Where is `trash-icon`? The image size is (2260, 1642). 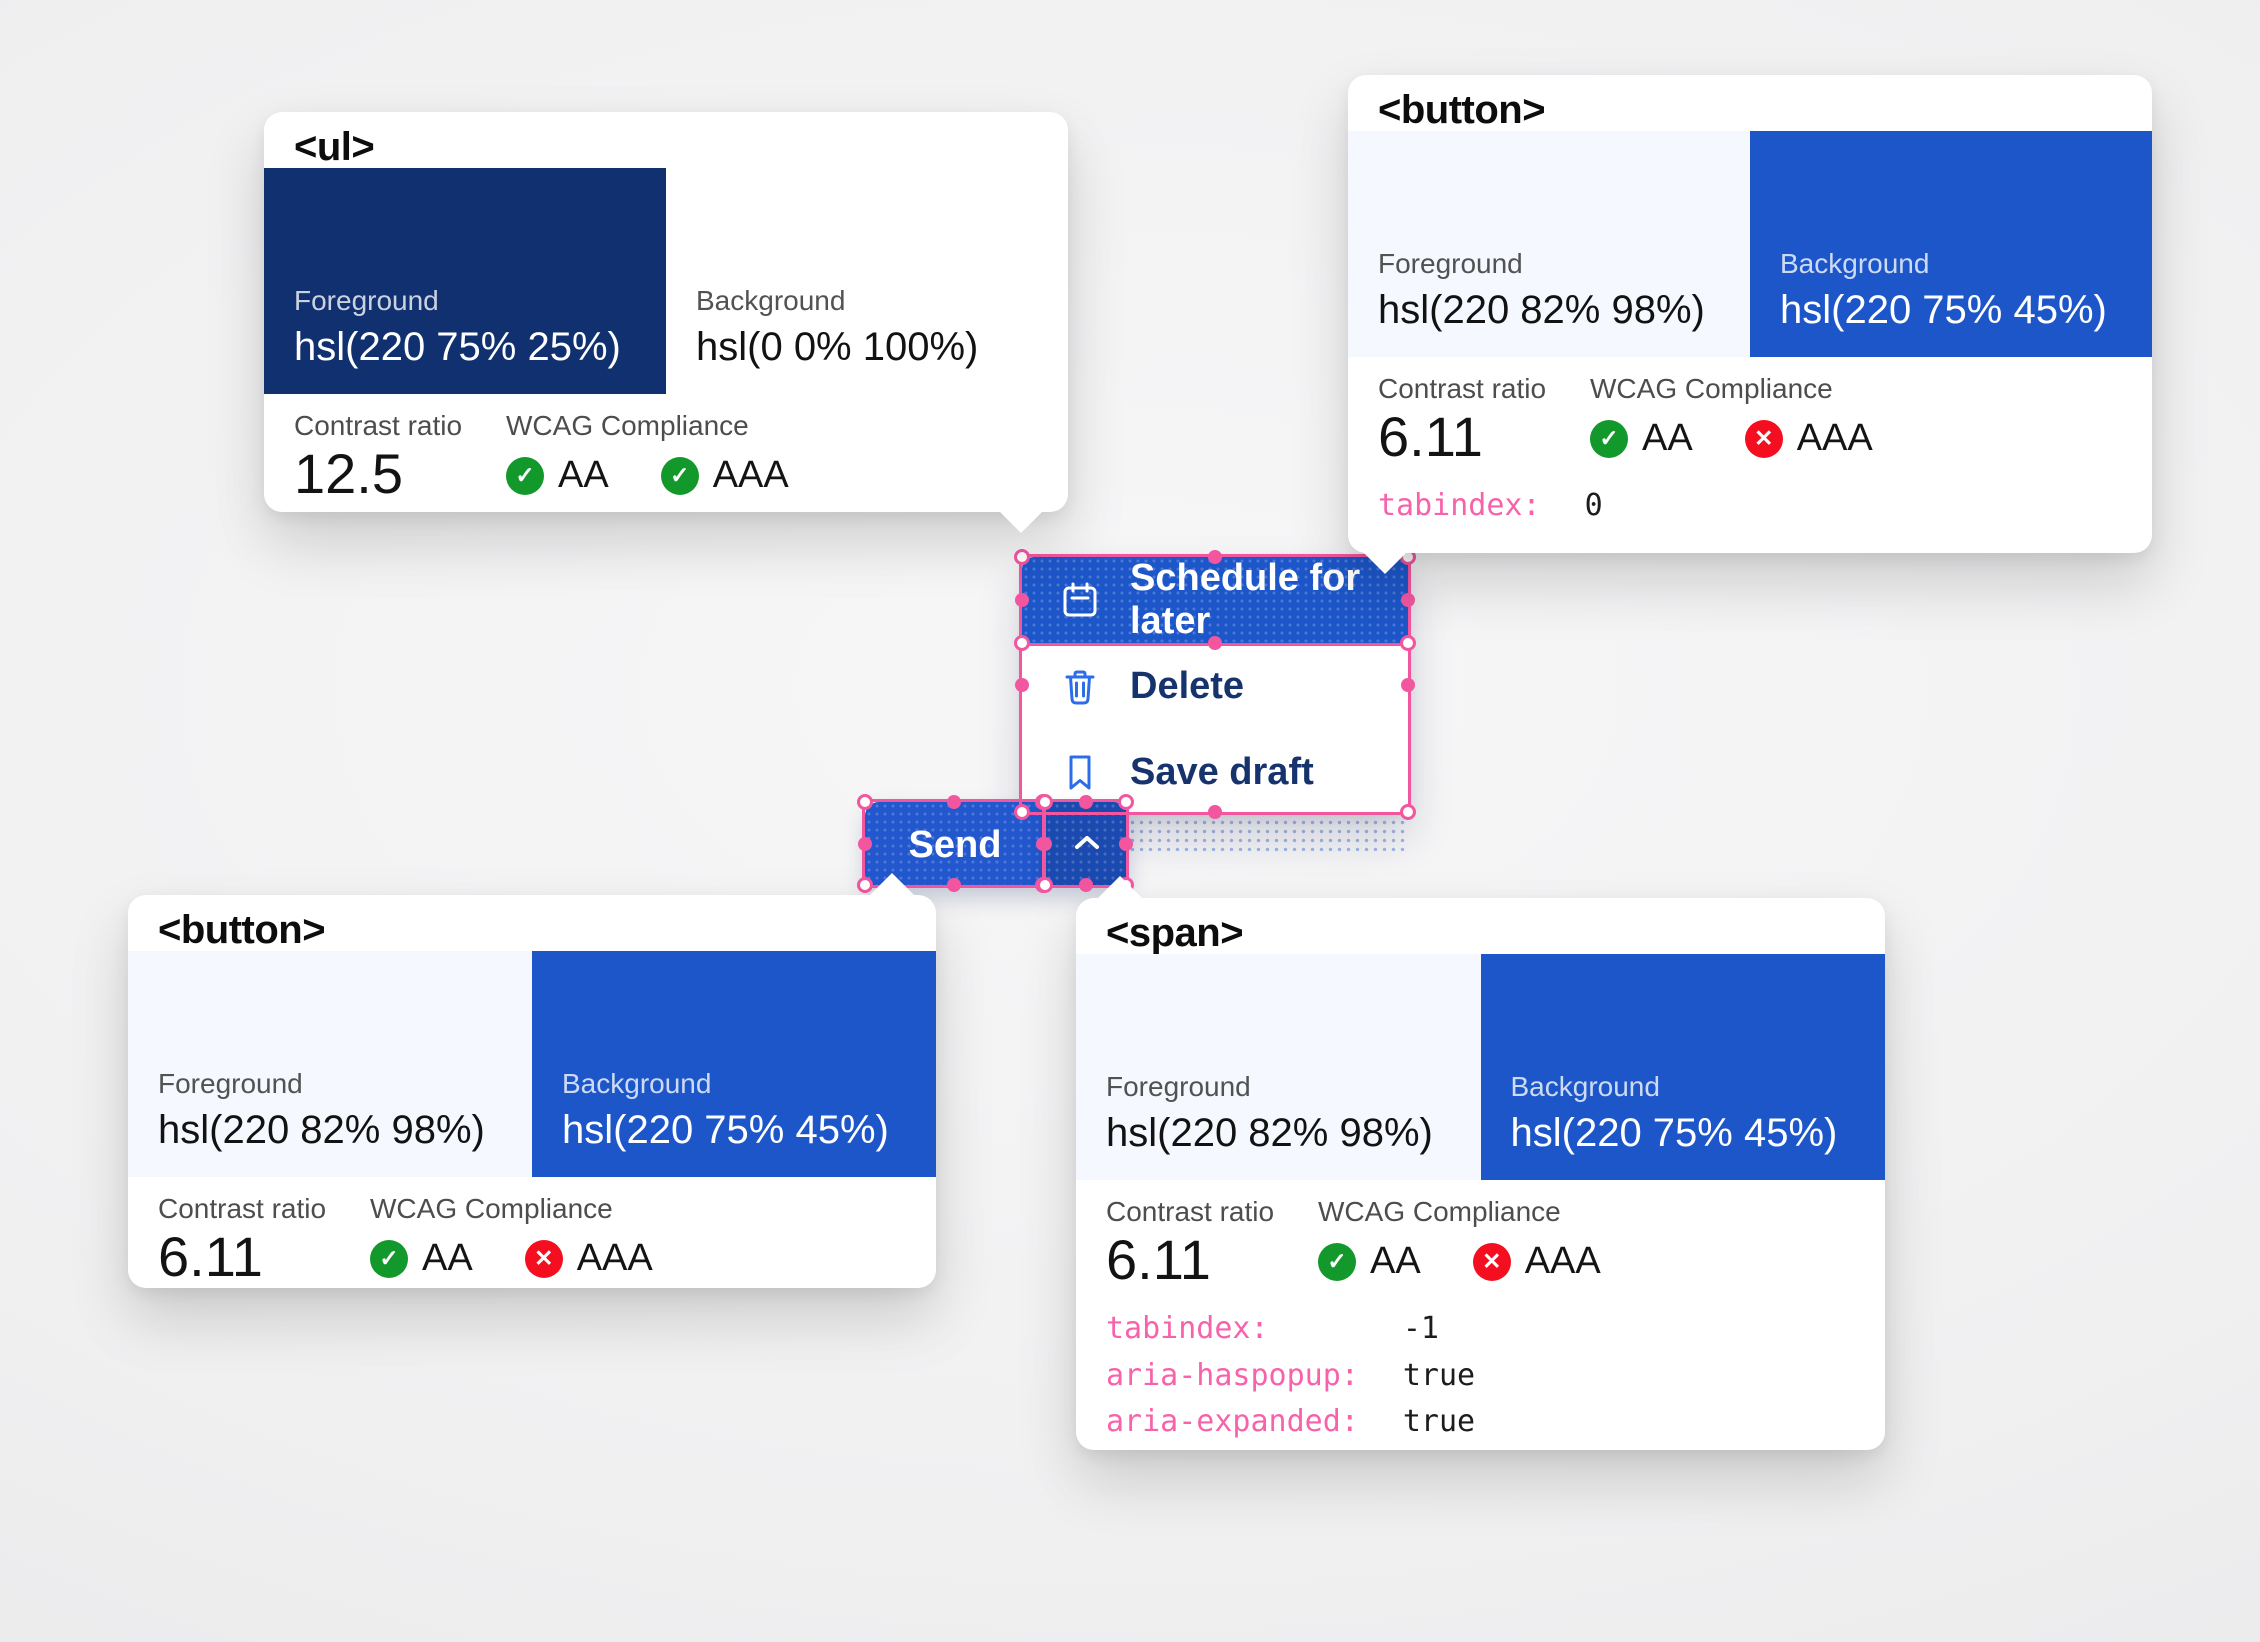 trash-icon is located at coordinates (1080, 686).